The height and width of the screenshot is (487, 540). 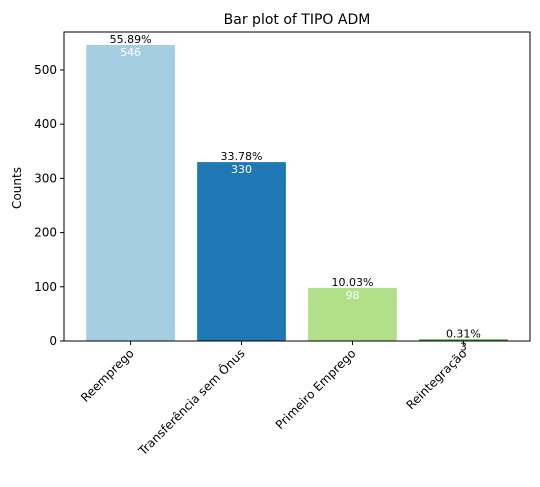 I want to click on x-tick-label: Primeiro Emprego, so click(x=316, y=389).